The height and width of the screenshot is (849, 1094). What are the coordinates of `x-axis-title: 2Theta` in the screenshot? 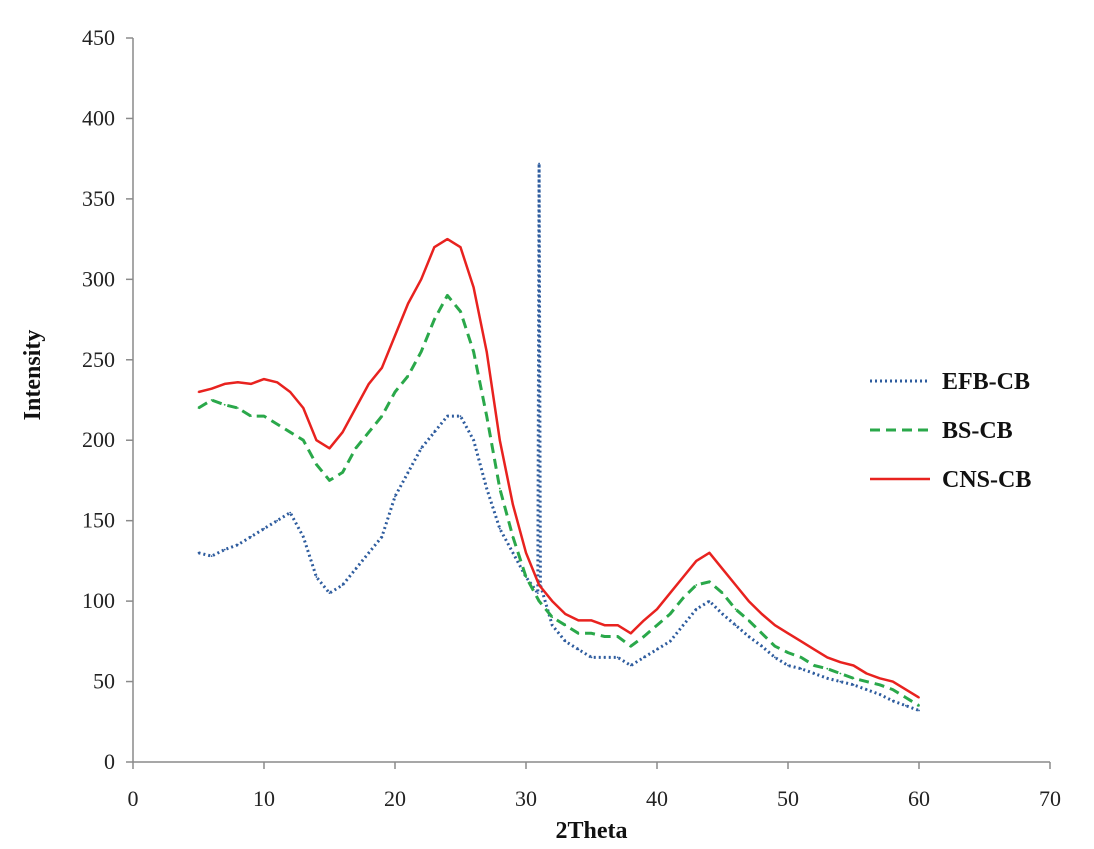 It's located at (592, 831).